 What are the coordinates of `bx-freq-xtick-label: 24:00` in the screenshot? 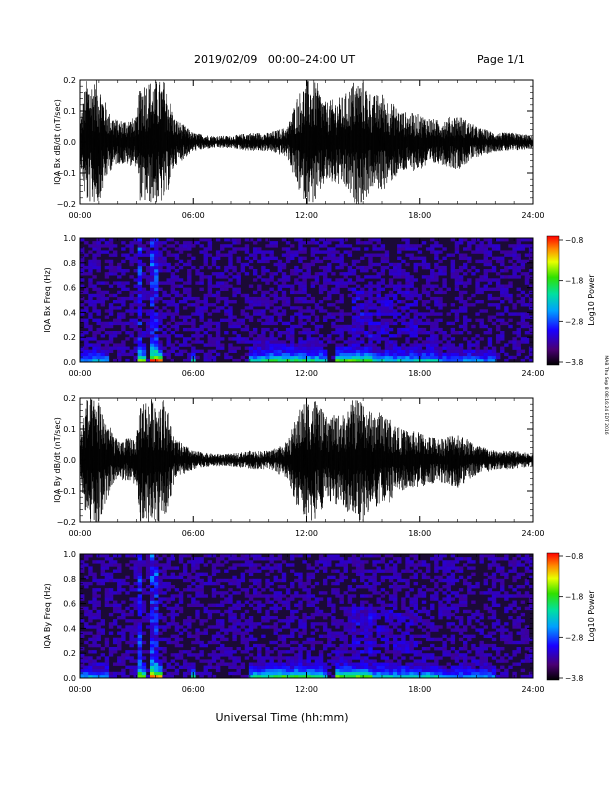 It's located at (532, 373).